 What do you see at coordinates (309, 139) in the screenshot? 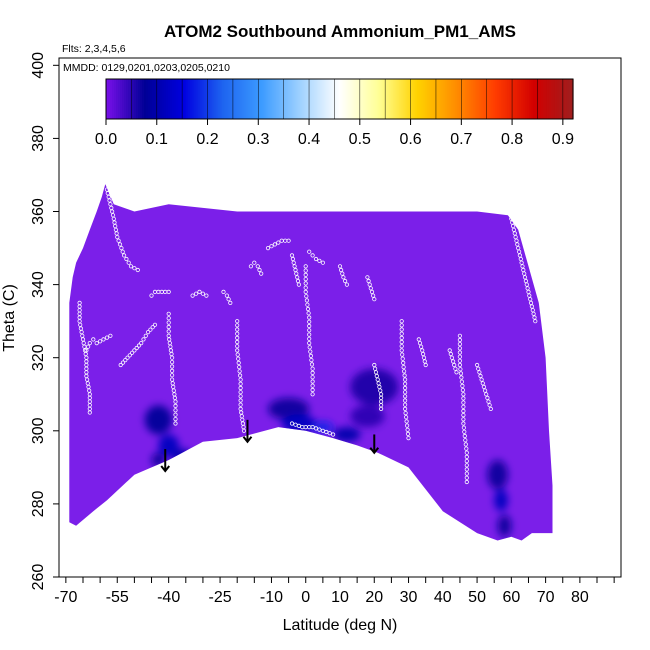
I see `colorbar-tick-label: 0.4` at bounding box center [309, 139].